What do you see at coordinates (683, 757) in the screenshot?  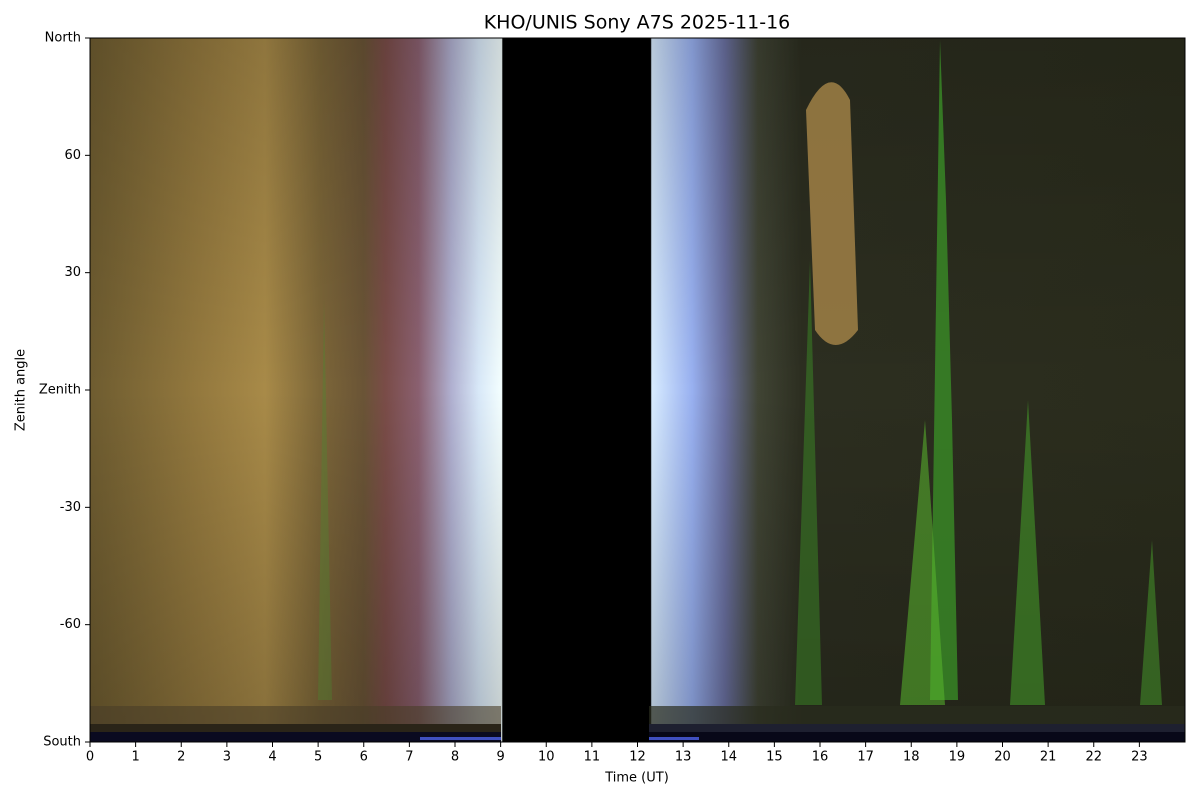 I see `x-tick-label: 13` at bounding box center [683, 757].